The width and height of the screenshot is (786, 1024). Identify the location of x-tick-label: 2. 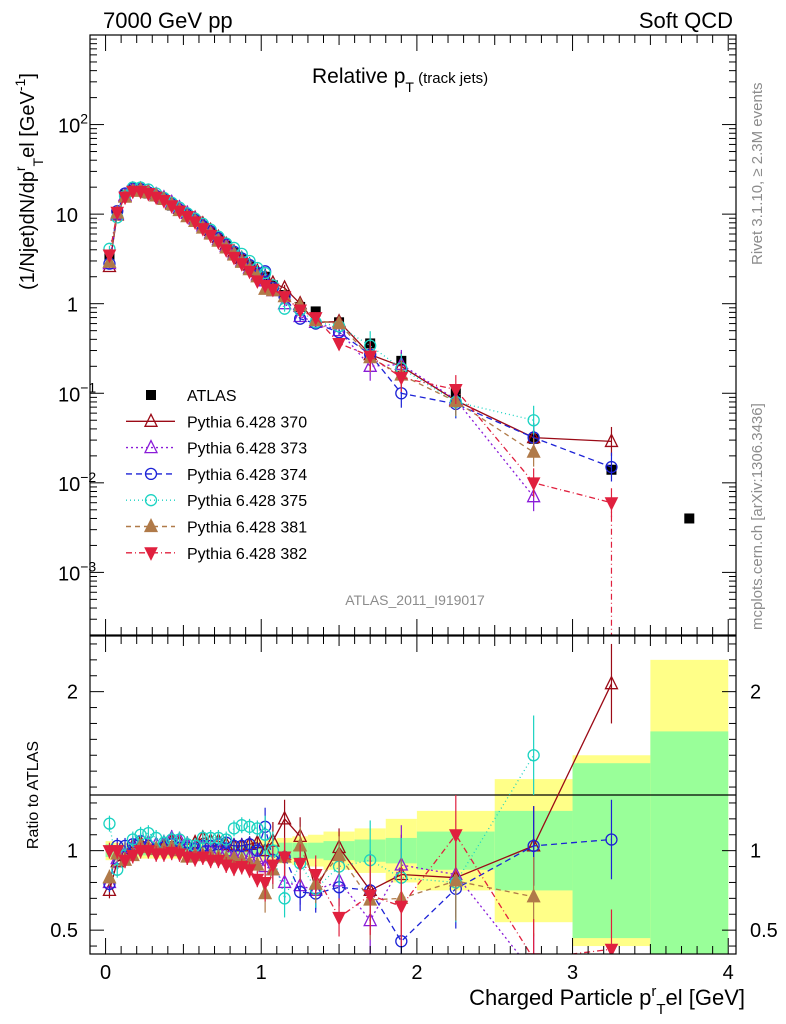
(416, 973).